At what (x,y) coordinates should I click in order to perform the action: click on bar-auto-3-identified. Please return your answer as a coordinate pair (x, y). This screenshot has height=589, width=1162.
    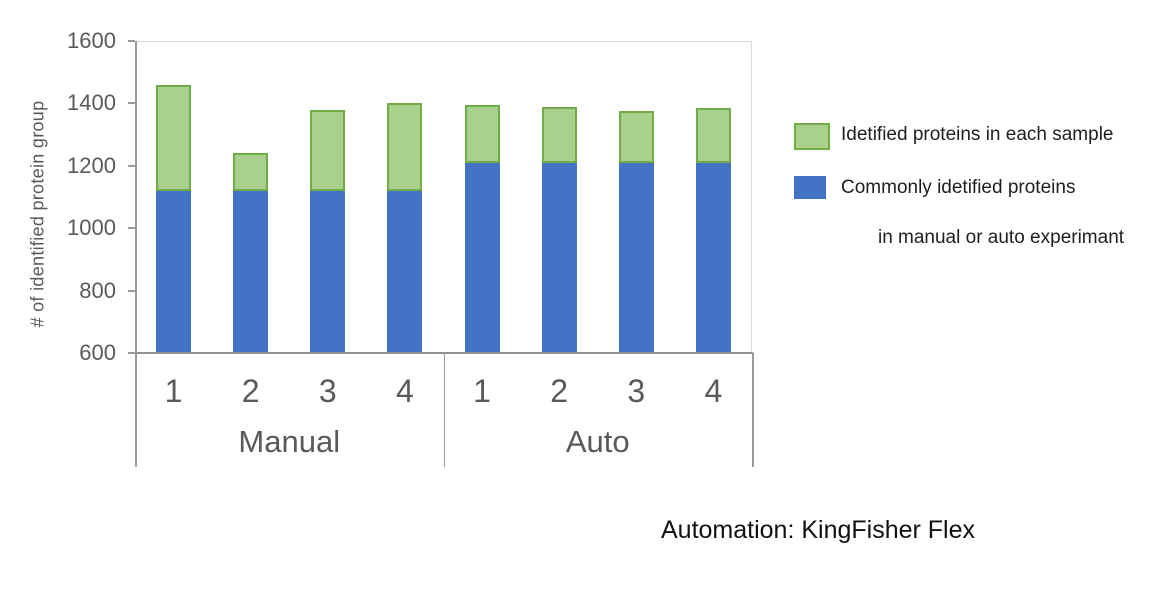
    Looking at the image, I should click on (636, 137).